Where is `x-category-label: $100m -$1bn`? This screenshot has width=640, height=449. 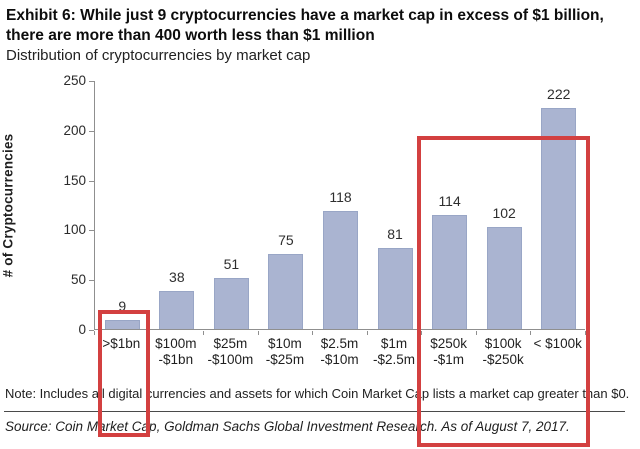
x-category-label: $100m -$1bn is located at coordinates (176, 351).